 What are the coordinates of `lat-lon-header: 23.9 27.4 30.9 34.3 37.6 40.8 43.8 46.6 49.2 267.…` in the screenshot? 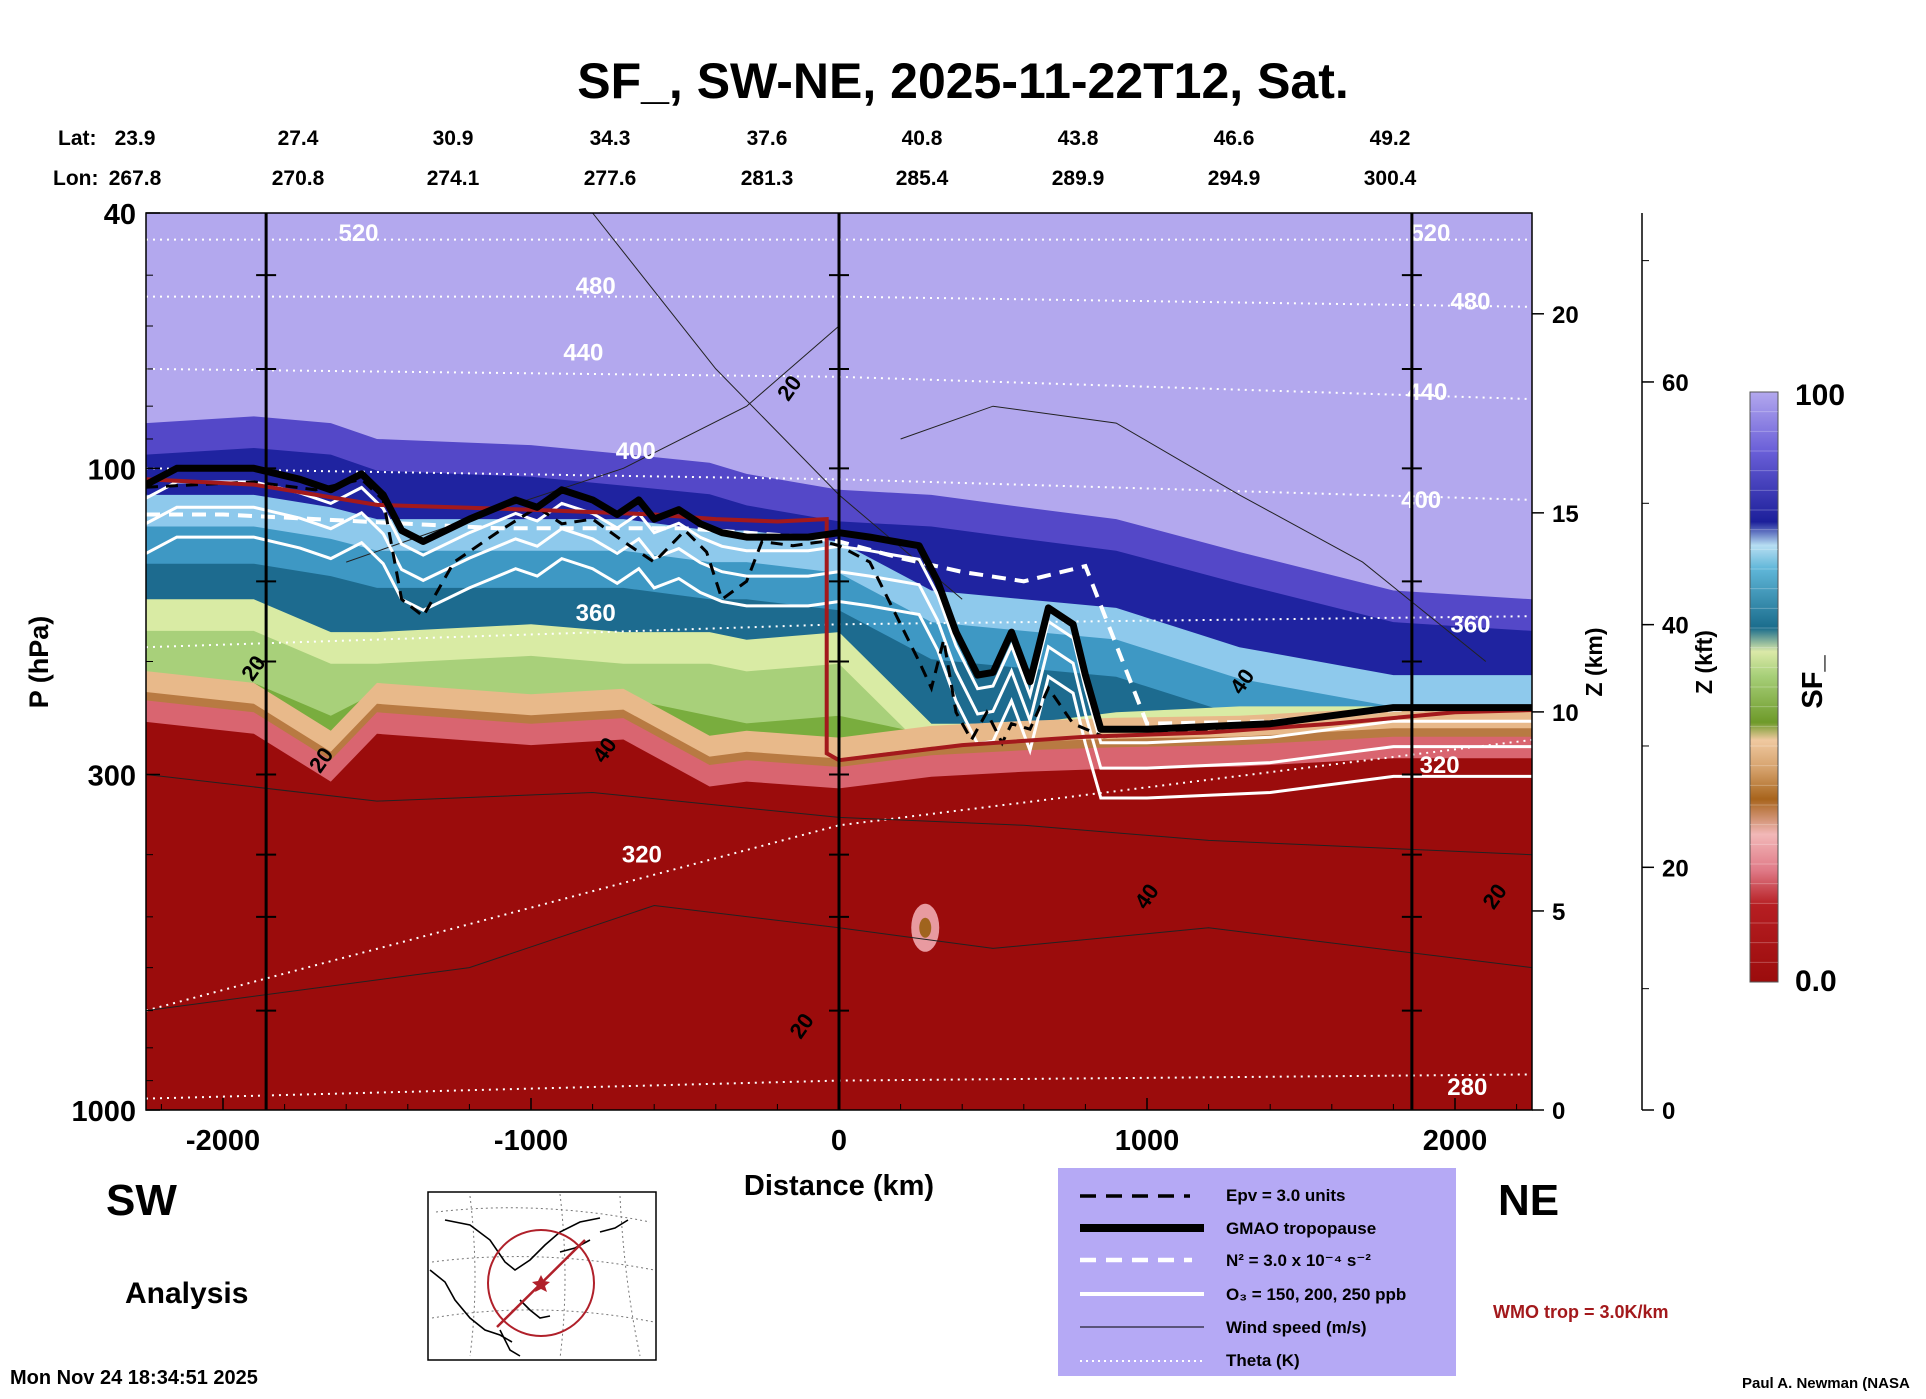 It's located at (763, 158).